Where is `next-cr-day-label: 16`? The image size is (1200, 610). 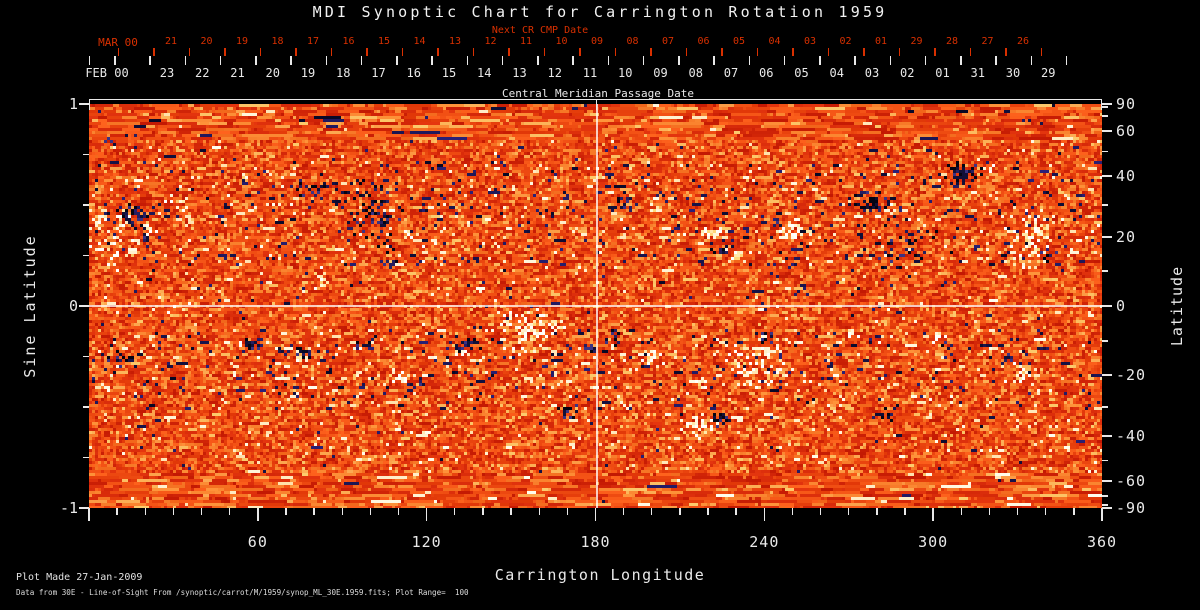
next-cr-day-label: 16 is located at coordinates (348, 41).